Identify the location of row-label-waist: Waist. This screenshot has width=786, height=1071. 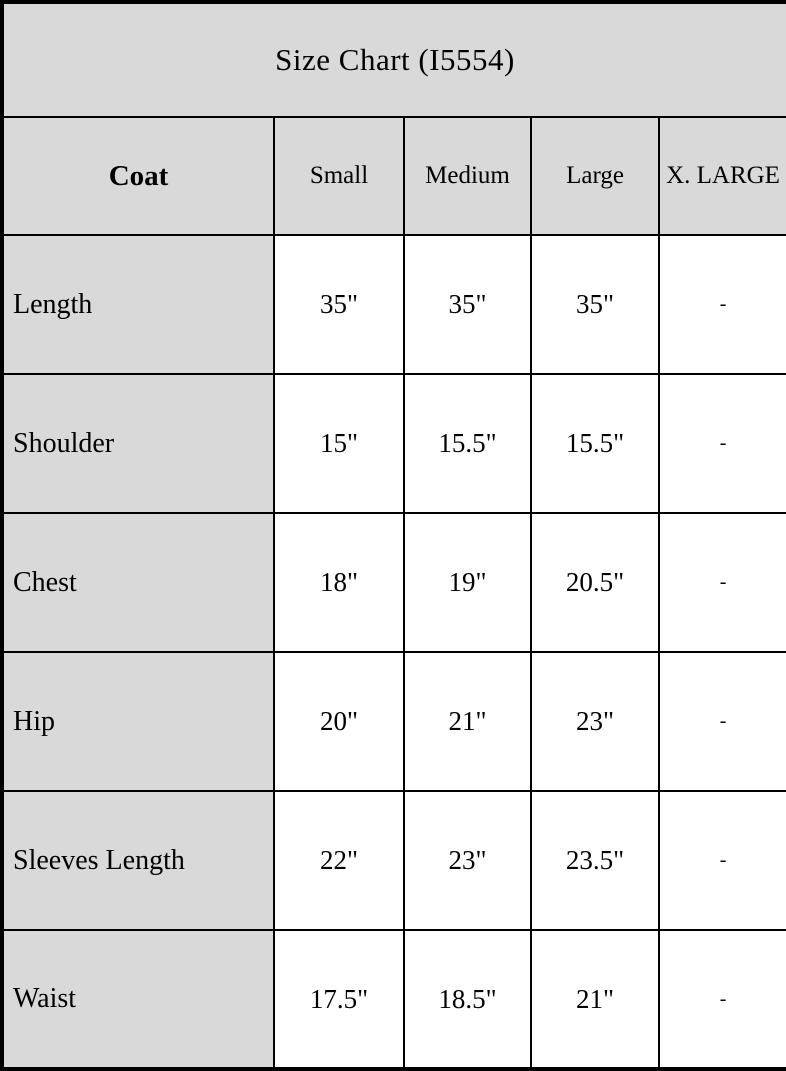
(138, 999).